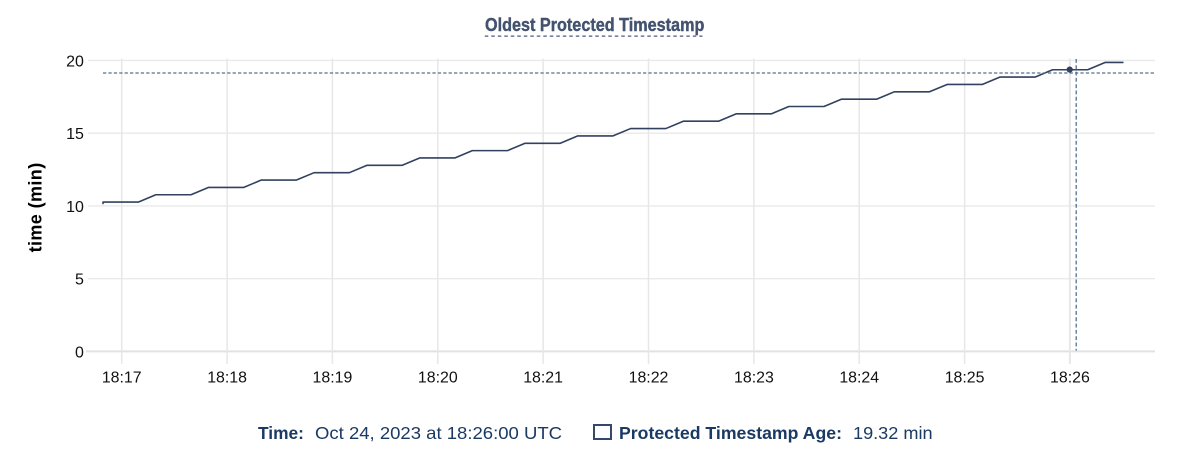 This screenshot has width=1194, height=466. What do you see at coordinates (438, 377) in the screenshot?
I see `svg-text: 18:20` at bounding box center [438, 377].